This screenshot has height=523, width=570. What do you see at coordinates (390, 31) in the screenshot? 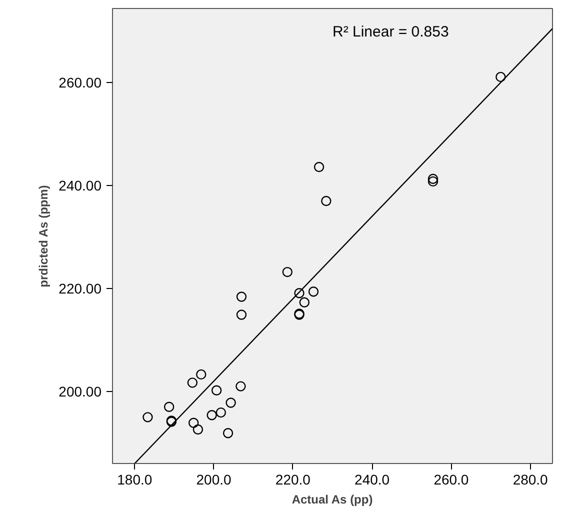
I see `annotation: R² Linear = 0.853` at bounding box center [390, 31].